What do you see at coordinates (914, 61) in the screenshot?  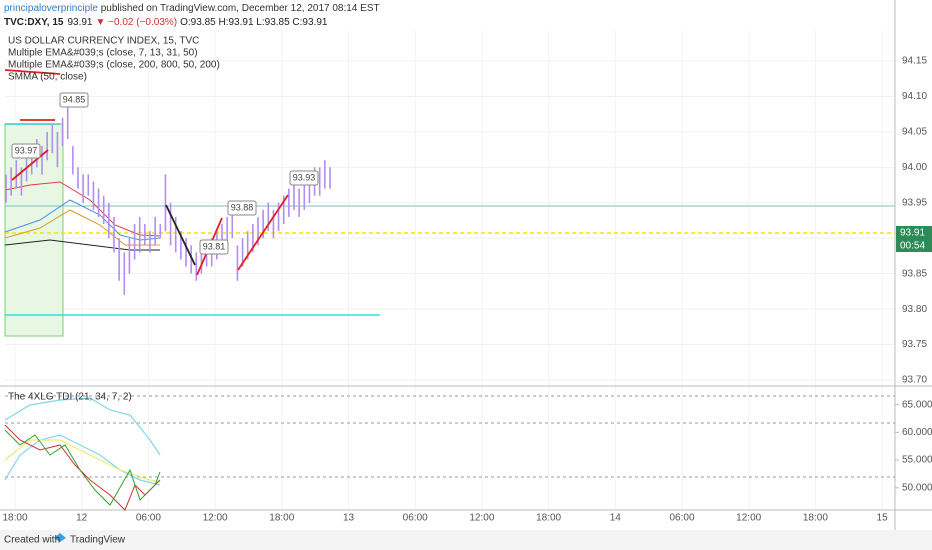 I see `price-tick-label: 94.15` at bounding box center [914, 61].